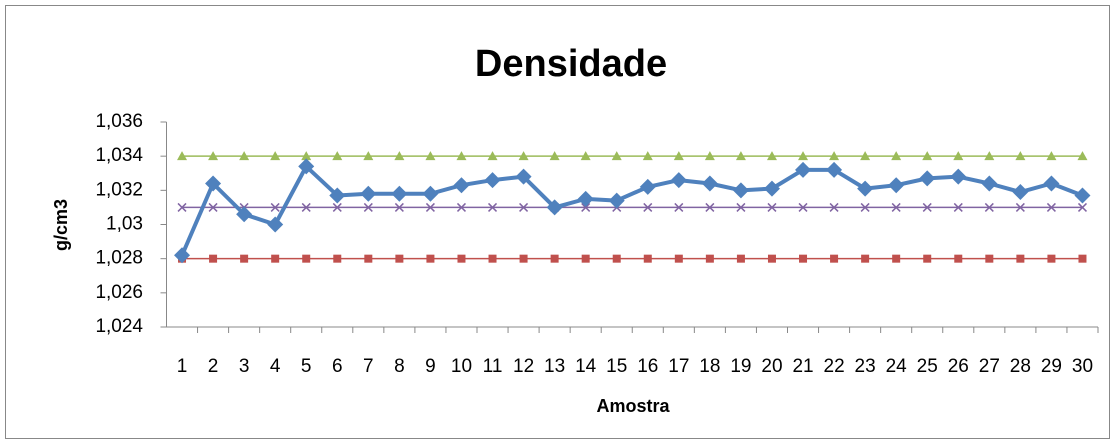  I want to click on chart-title: Densidade, so click(571, 64).